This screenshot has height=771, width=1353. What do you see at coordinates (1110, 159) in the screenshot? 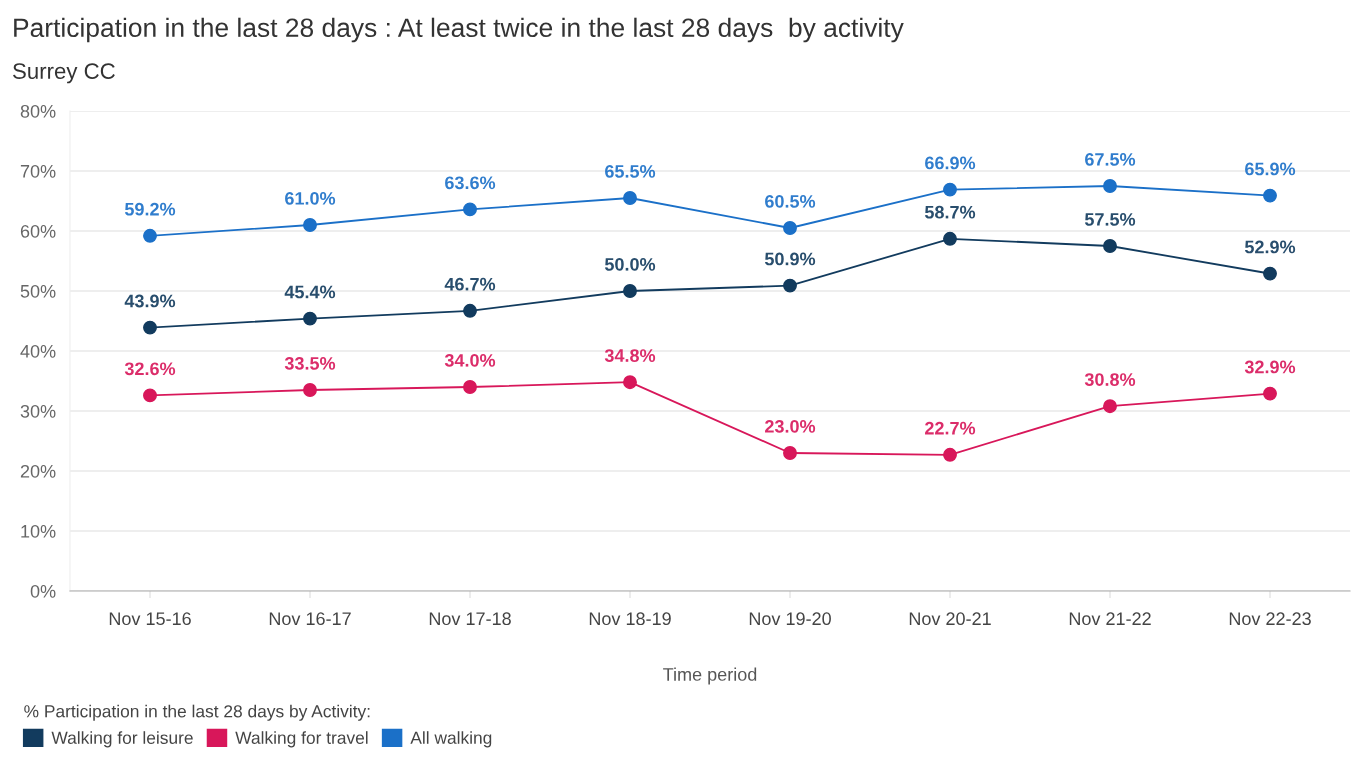
I see `data-label: 67.5%` at bounding box center [1110, 159].